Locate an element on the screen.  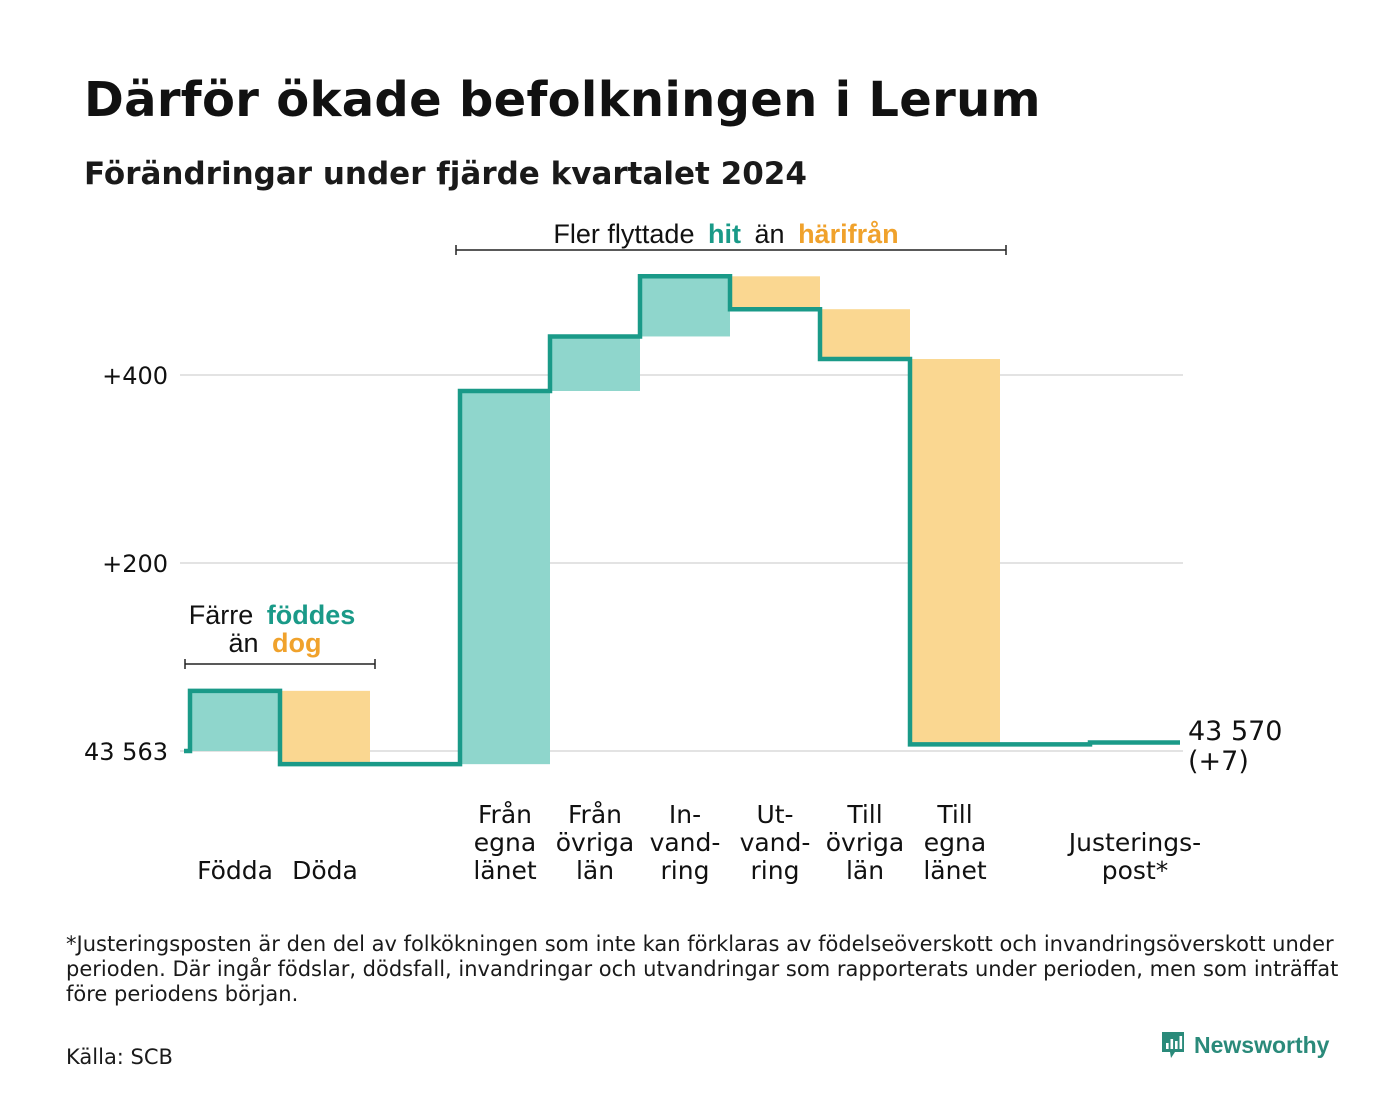
svg-text: än dog is located at coordinates (274, 643).